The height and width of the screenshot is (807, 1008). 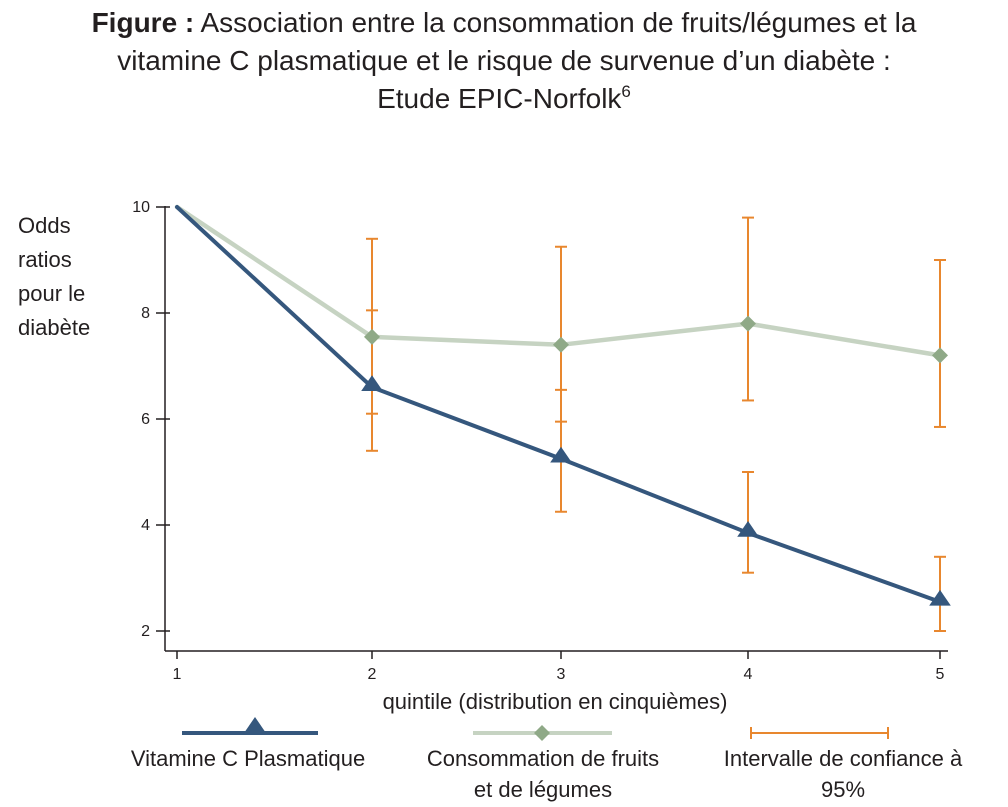 I want to click on y-axis-label-line: diabète, so click(x=54, y=327).